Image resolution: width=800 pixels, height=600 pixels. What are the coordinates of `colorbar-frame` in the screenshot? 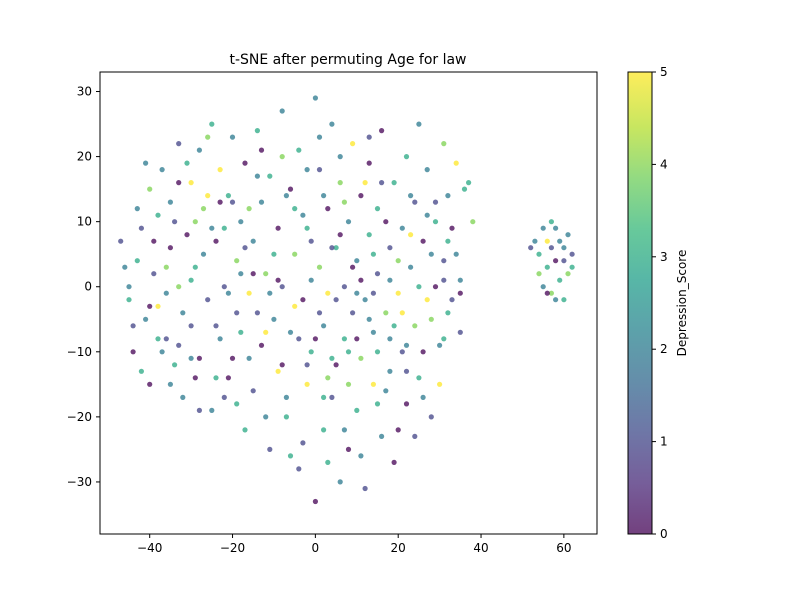 It's located at (640, 303).